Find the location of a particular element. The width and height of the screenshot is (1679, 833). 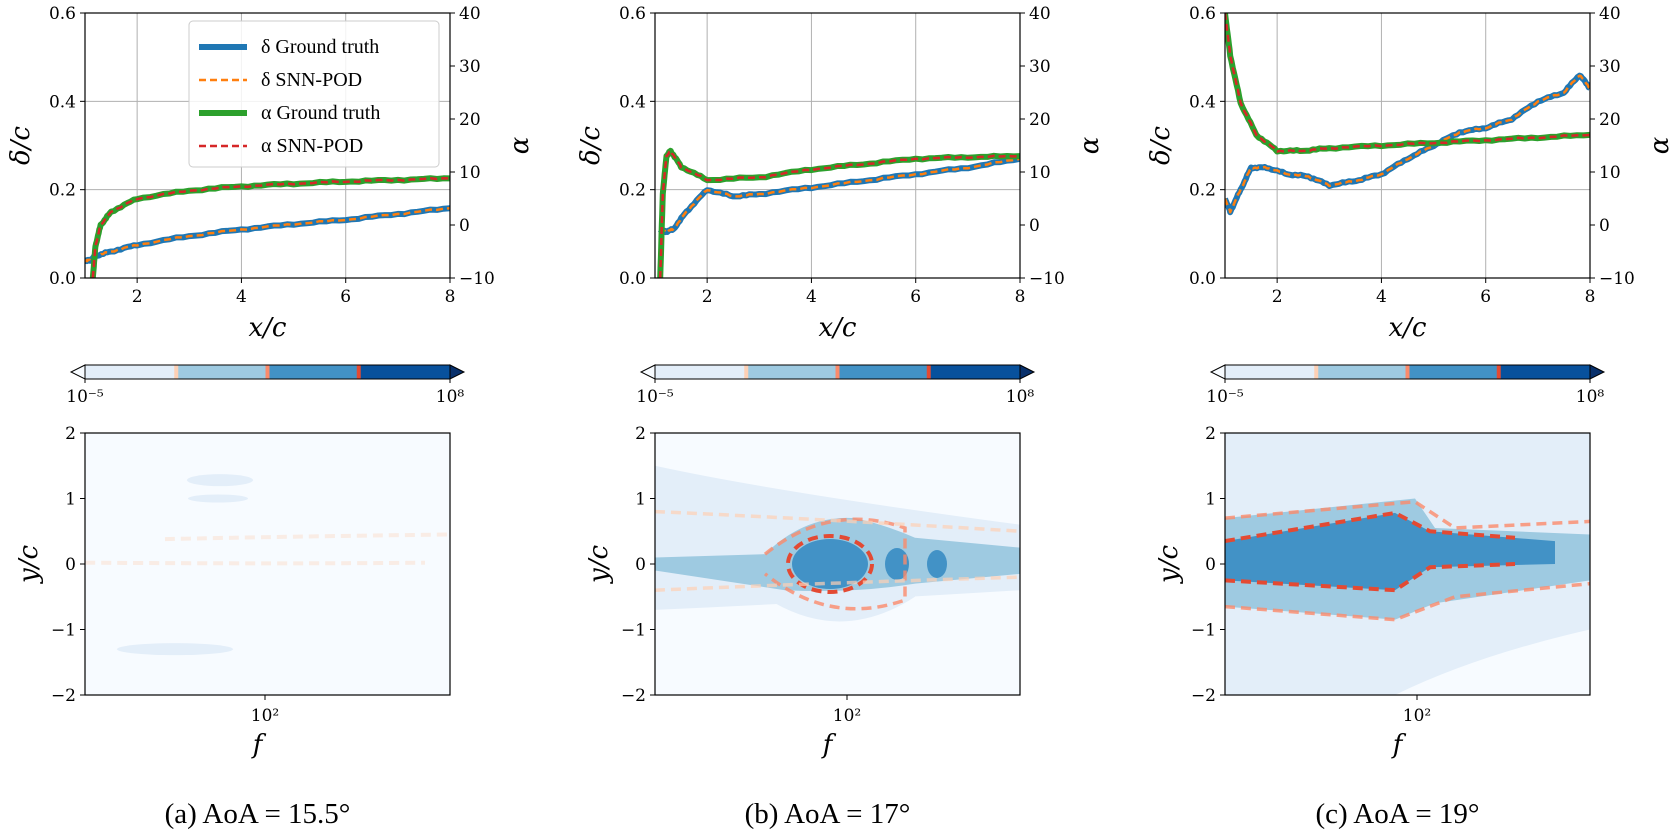

y-tick-label: 1 is located at coordinates (640, 500).